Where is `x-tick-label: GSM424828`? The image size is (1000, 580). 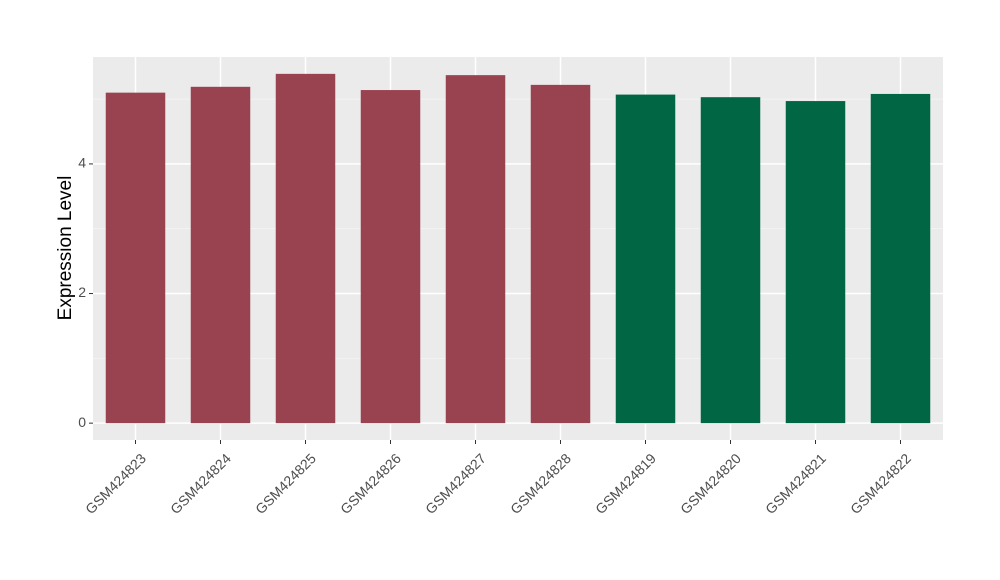
x-tick-label: GSM424828 is located at coordinates (540, 483).